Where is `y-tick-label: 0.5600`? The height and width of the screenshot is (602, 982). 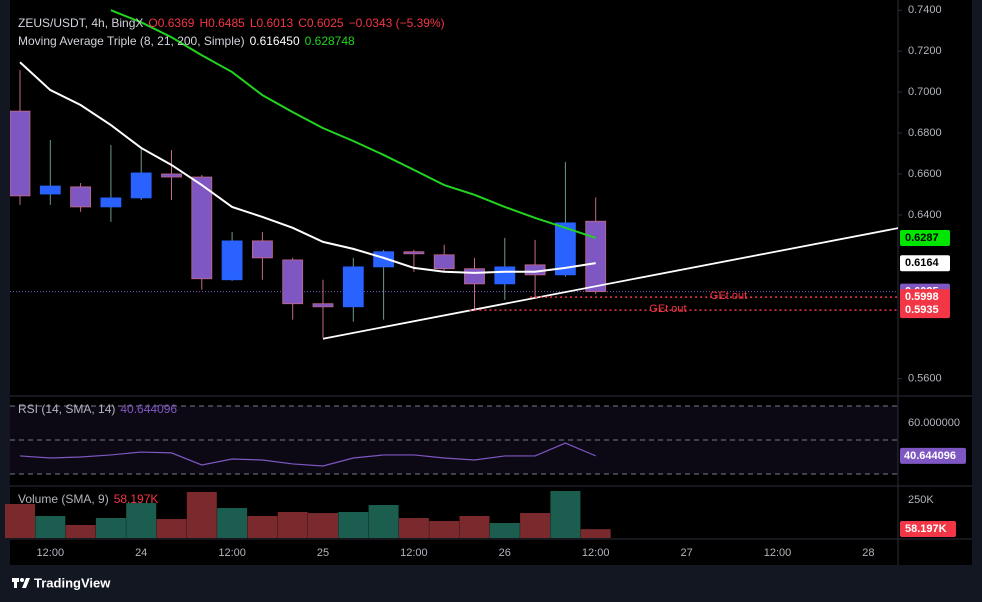
y-tick-label: 0.5600 is located at coordinates (925, 379).